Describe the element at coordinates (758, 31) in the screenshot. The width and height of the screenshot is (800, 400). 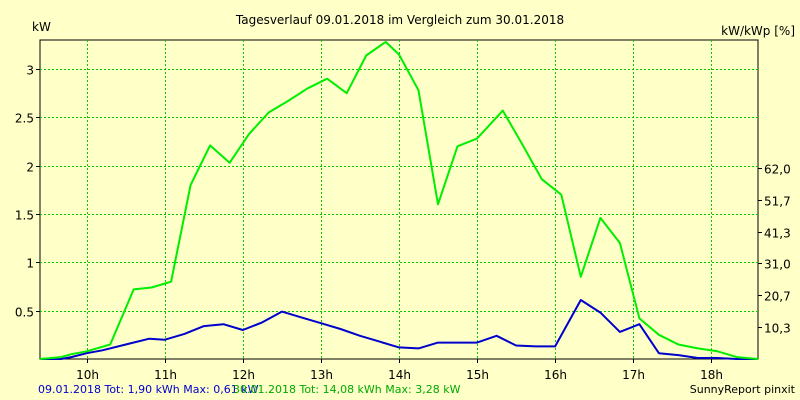
I see `y-axis-label-right: kW/kWp [%]` at that location.